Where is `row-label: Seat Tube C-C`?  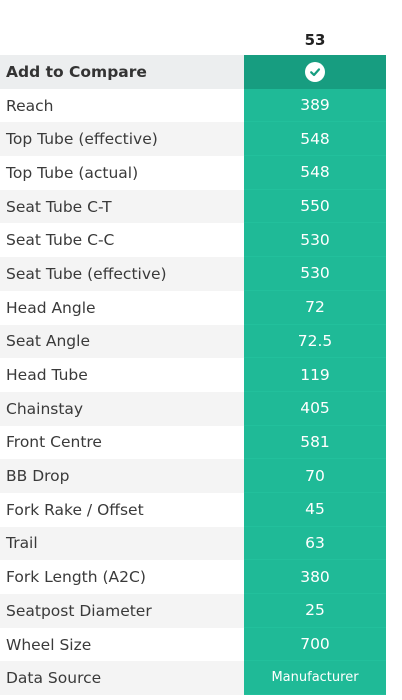 row-label: Seat Tube C-C is located at coordinates (60, 240).